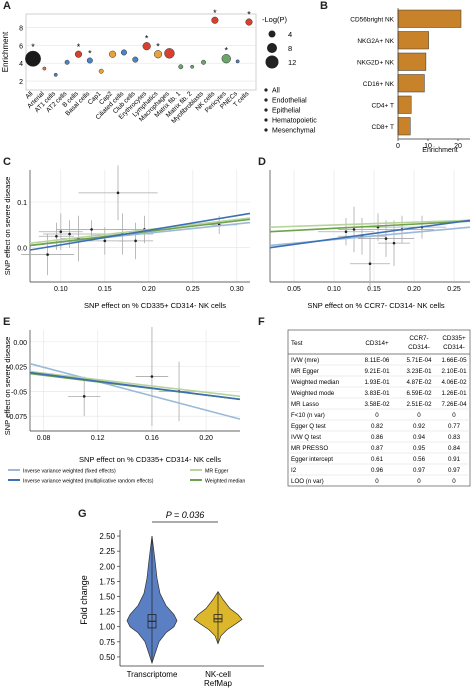  What do you see at coordinates (383, 127) in the screenshot?
I see `bar-label: CD8+ T` at bounding box center [383, 127].